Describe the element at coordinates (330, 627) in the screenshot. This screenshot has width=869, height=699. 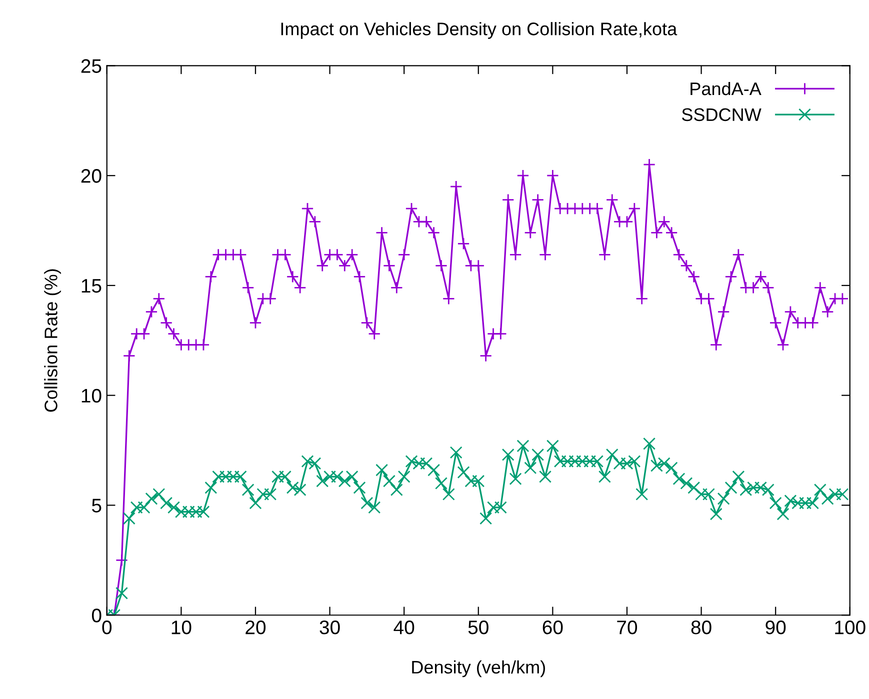
I see `x-tick-label: 30` at that location.